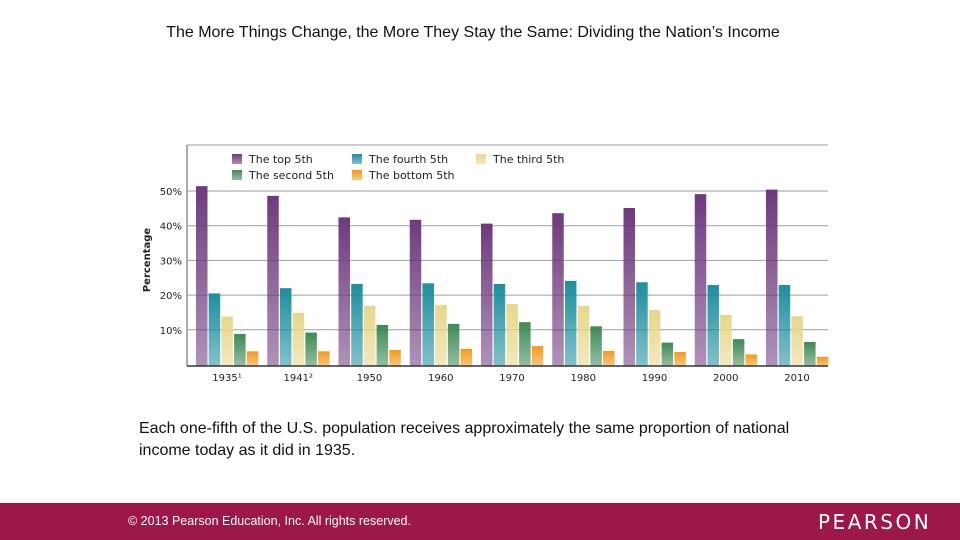 The height and width of the screenshot is (540, 960). I want to click on y-axis-label: Percentage, so click(147, 260).